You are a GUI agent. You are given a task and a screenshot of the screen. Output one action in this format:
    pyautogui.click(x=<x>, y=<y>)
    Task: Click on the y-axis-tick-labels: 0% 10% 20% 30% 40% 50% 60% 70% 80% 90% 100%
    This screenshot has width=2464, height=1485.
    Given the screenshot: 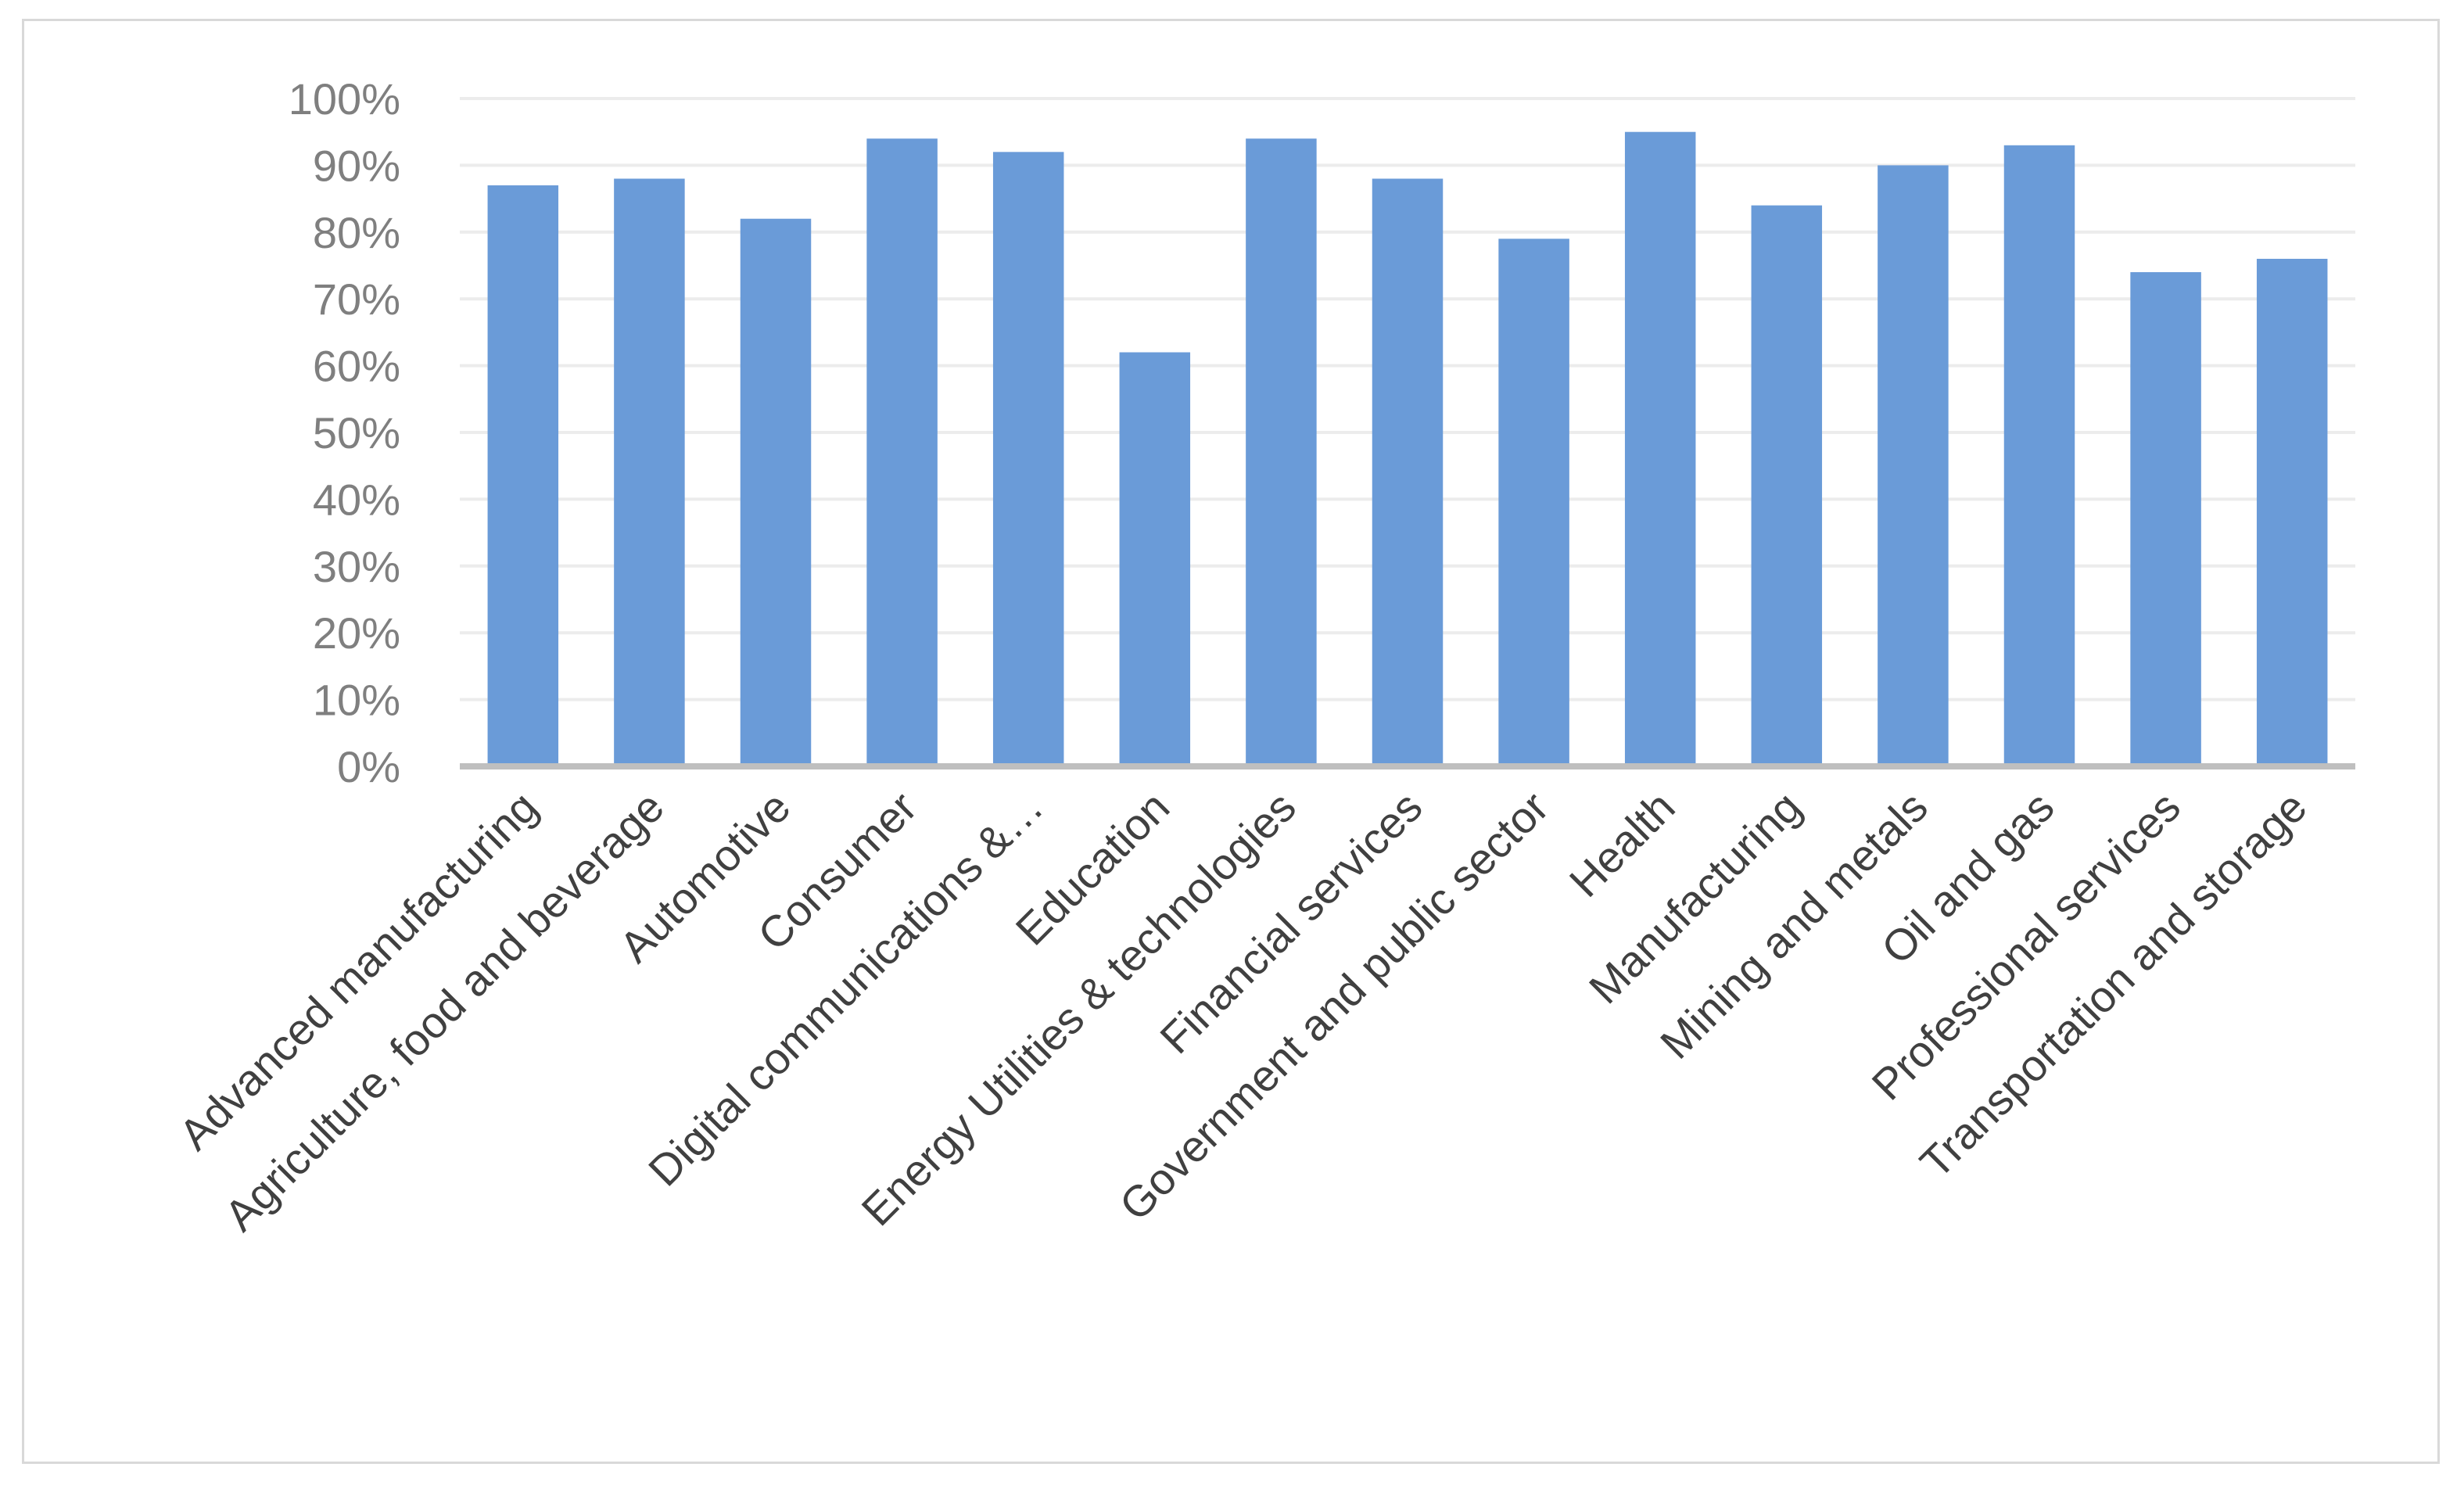 What is the action you would take?
    pyautogui.click(x=344, y=432)
    